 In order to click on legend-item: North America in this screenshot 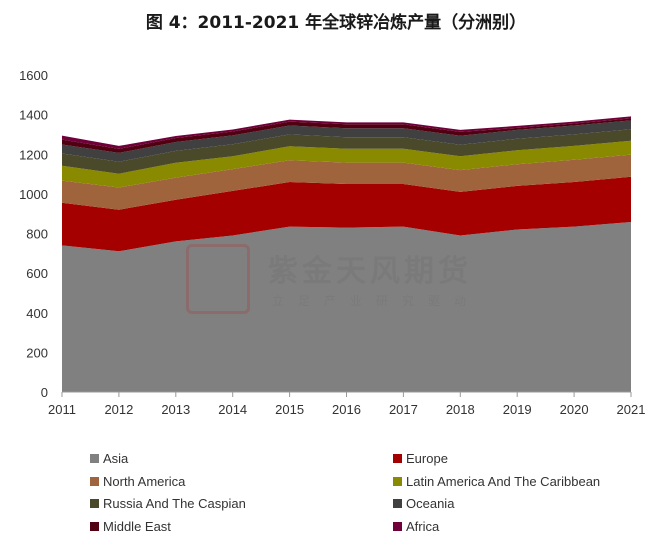, I will do `click(137, 481)`.